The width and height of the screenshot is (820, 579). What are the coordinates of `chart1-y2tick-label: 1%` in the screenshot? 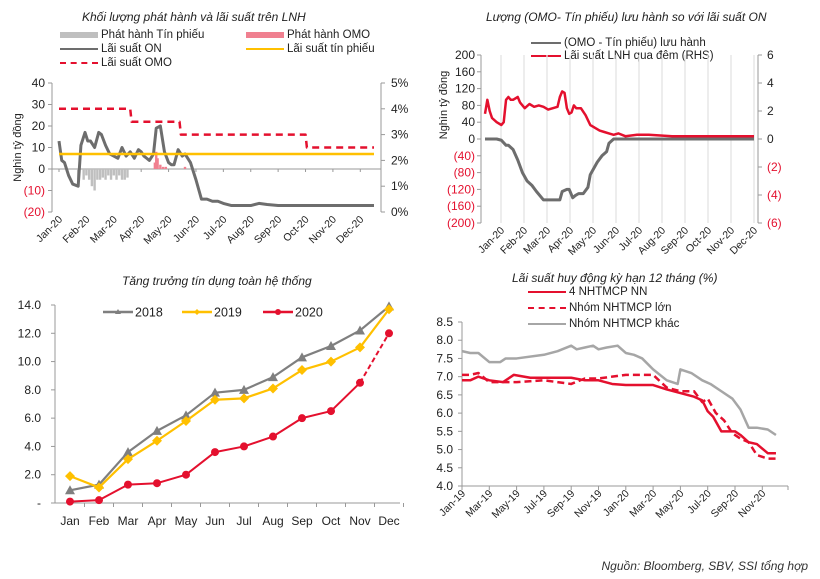 It's located at (400, 186).